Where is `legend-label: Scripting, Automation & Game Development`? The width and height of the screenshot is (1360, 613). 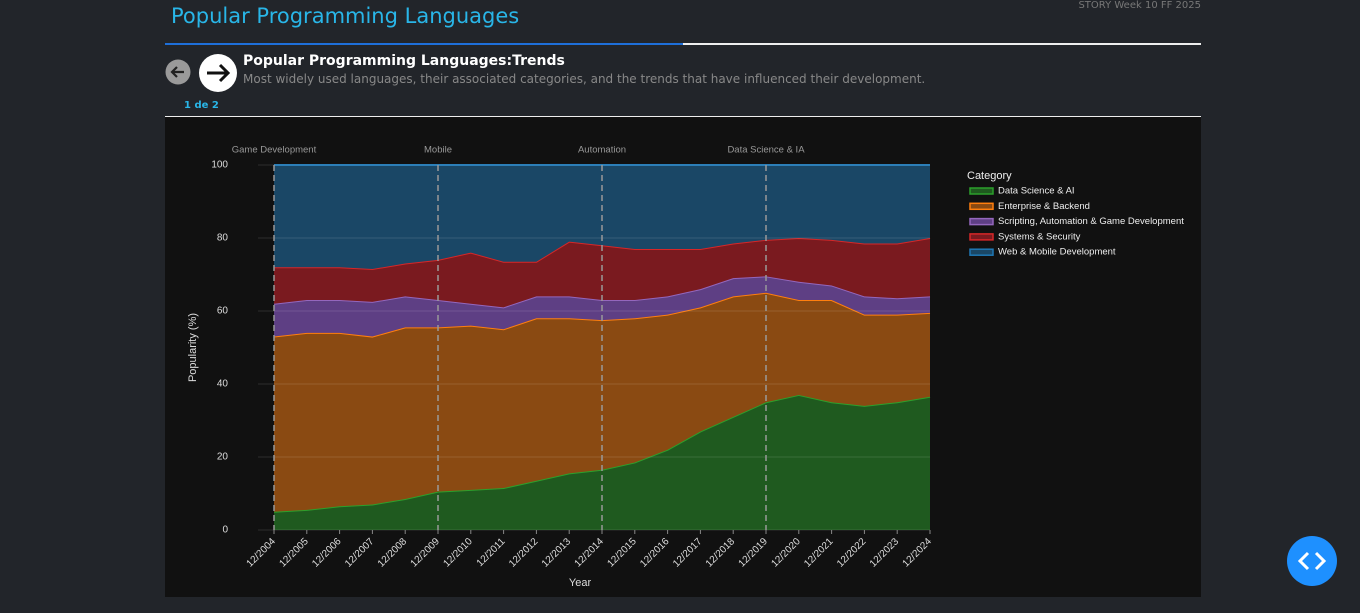 legend-label: Scripting, Automation & Game Development is located at coordinates (1091, 221).